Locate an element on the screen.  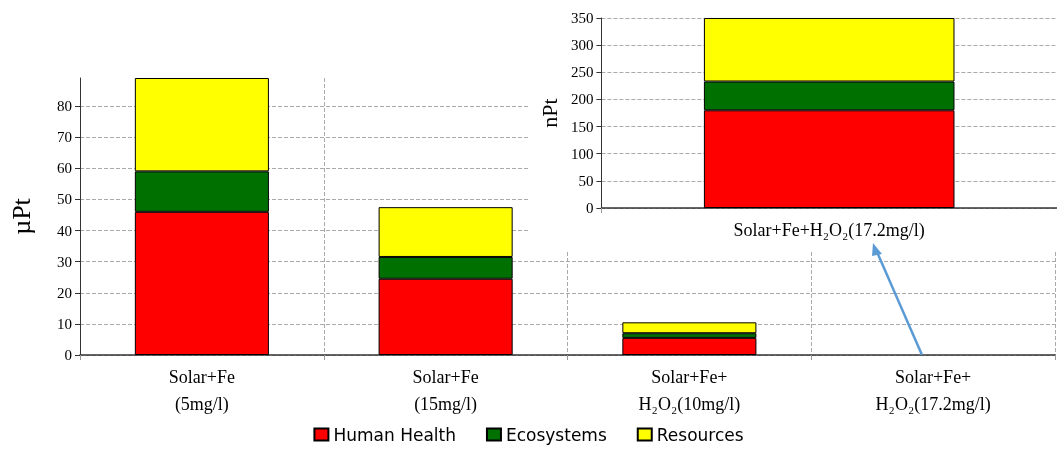
y-tick-label: 70 is located at coordinates (64, 137).